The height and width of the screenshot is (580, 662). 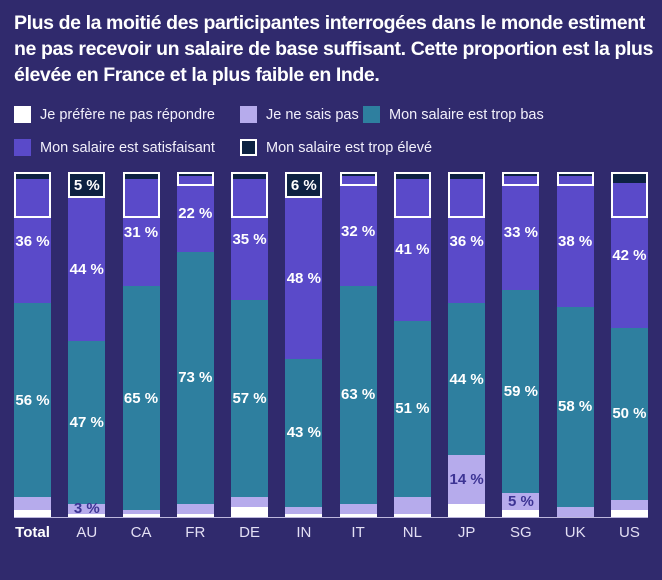 What do you see at coordinates (331, 532) in the screenshot?
I see `x-axis-labels: Total AU CA FR DE IN IT NL JP SG UK US` at bounding box center [331, 532].